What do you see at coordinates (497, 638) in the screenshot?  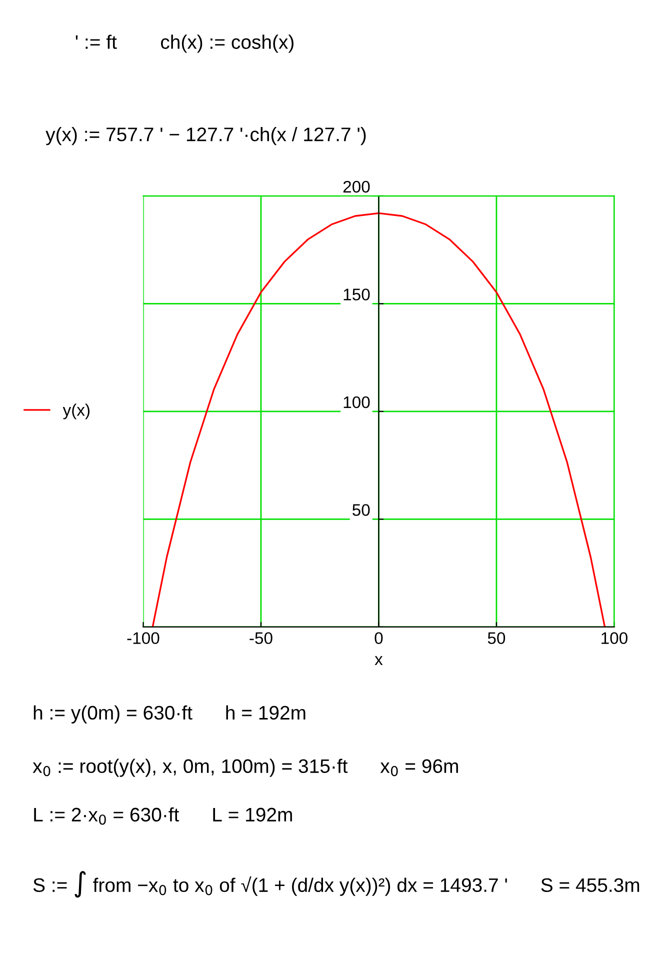 I see `x-tick-label: 50` at bounding box center [497, 638].